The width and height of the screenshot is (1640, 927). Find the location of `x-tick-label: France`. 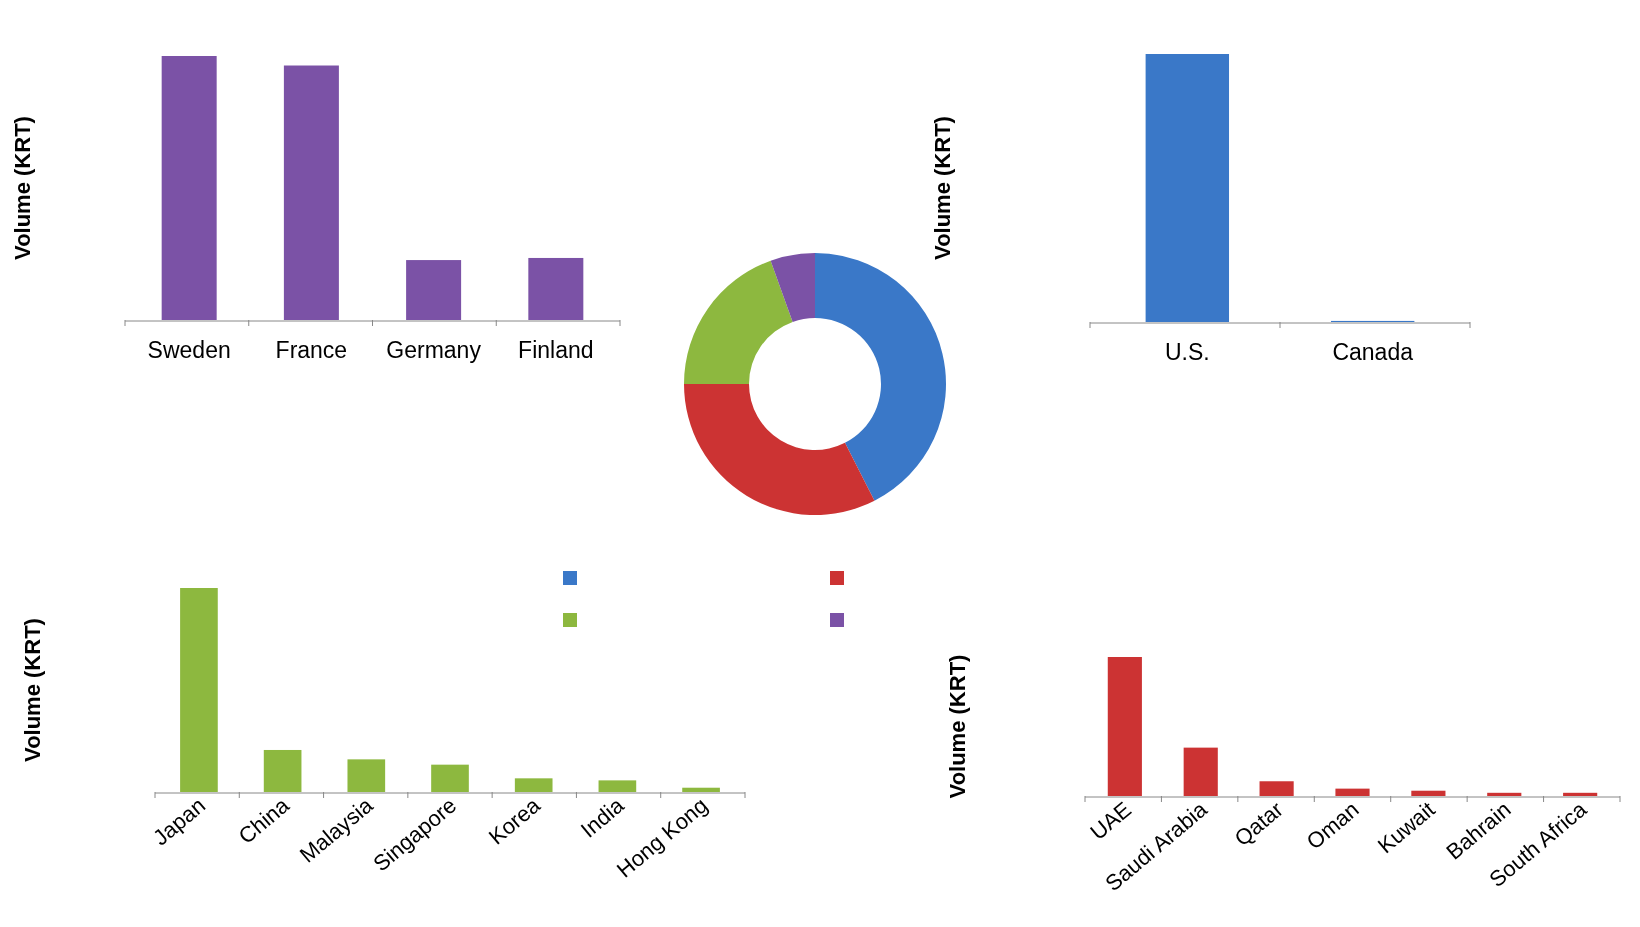

x-tick-label: France is located at coordinates (311, 350).